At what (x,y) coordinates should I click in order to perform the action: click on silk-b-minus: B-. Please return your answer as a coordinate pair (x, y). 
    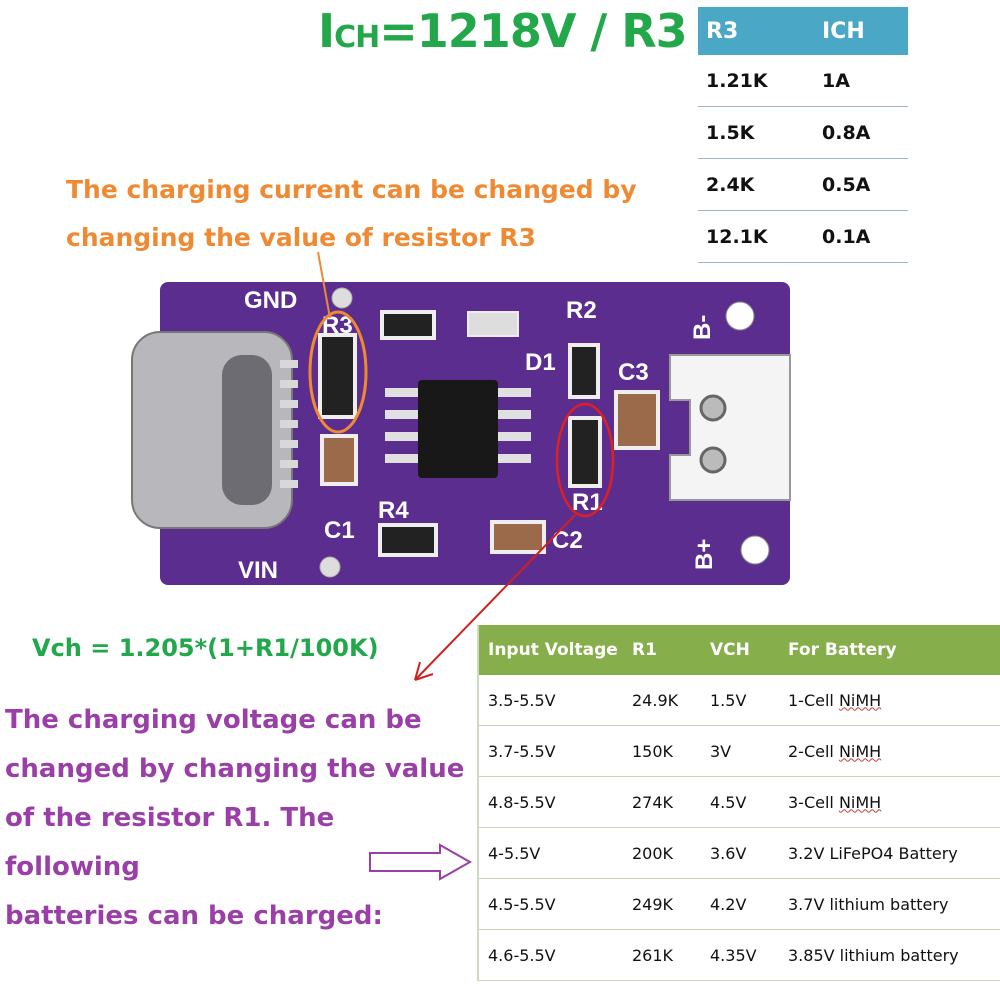
    Looking at the image, I should click on (702, 327).